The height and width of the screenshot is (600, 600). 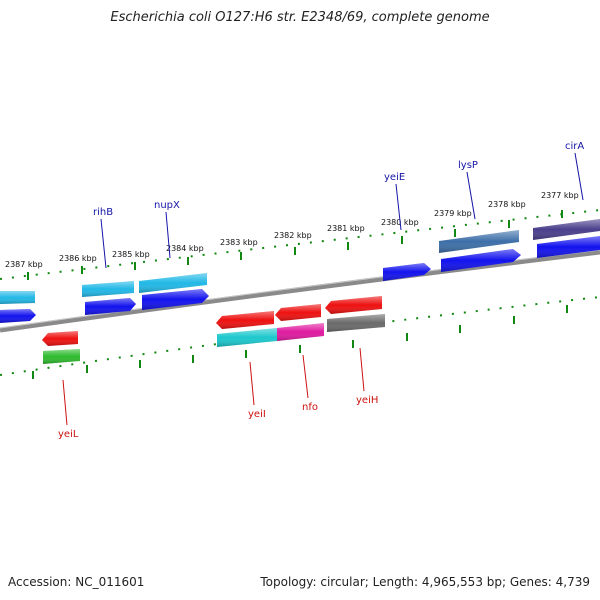 I want to click on scale-label: 2387 kbp, so click(x=24, y=264).